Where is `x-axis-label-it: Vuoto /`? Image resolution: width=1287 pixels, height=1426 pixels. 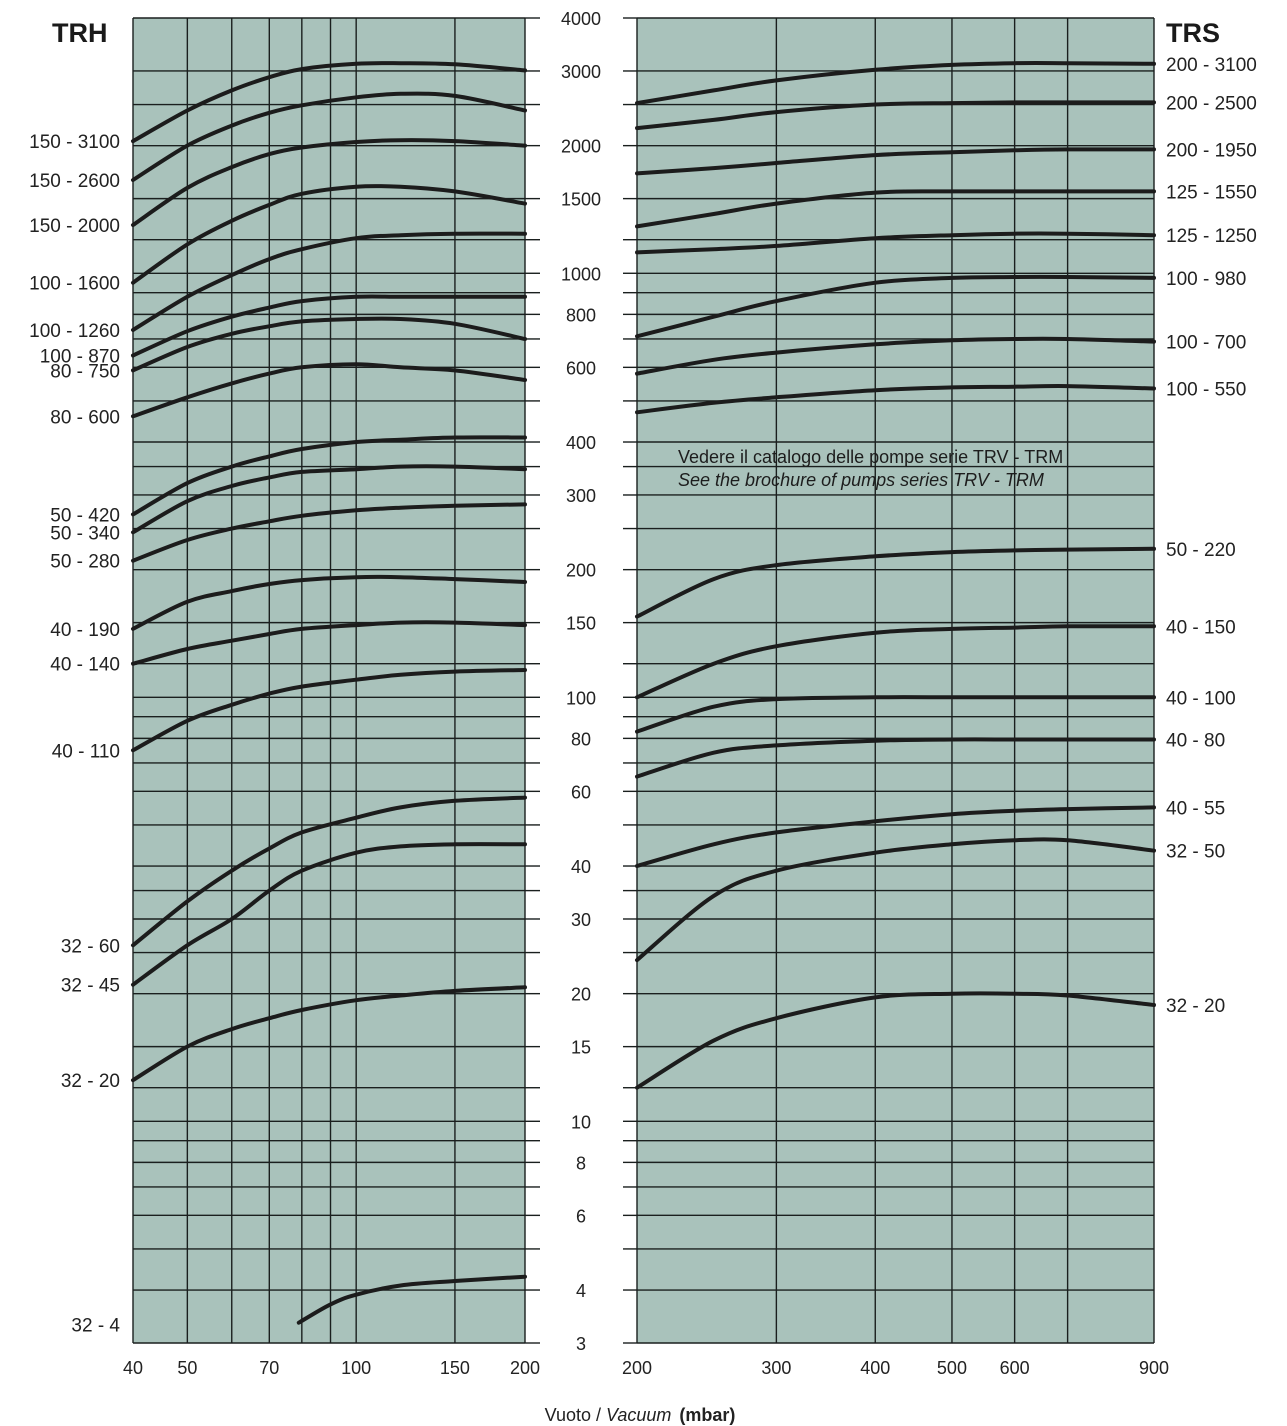 x-axis-label-it: Vuoto / is located at coordinates (575, 1415).